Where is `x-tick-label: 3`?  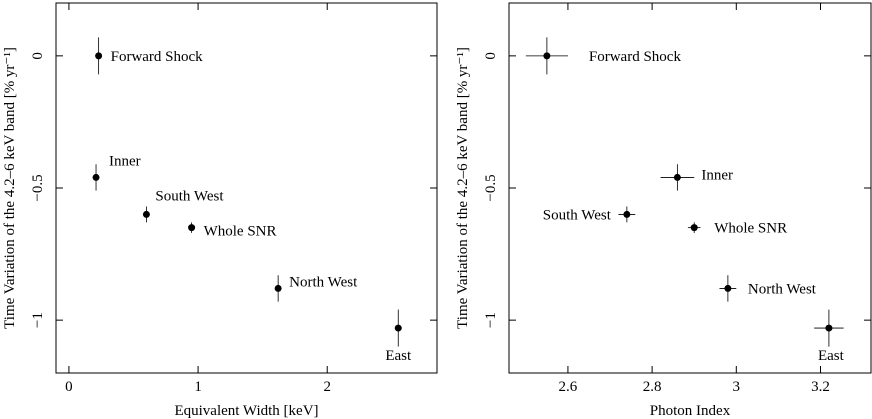 x-tick-label: 3 is located at coordinates (737, 387).